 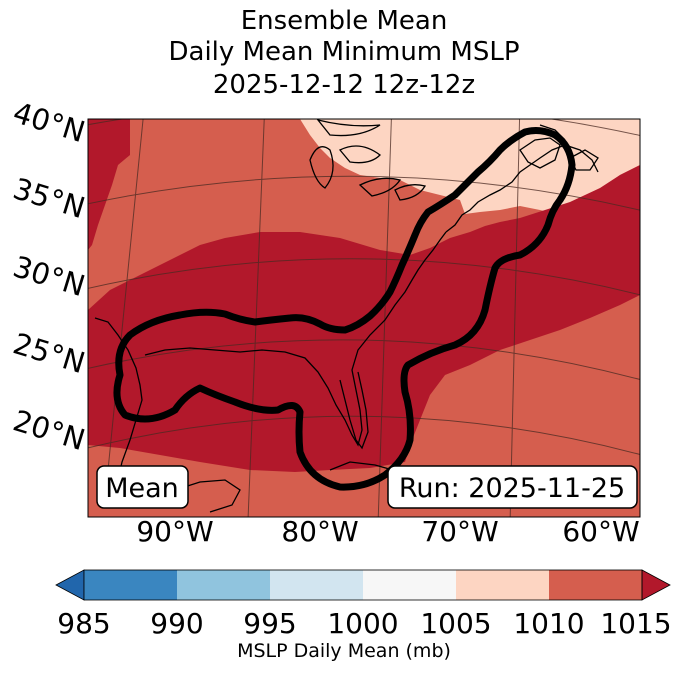 What do you see at coordinates (269, 623) in the screenshot?
I see `colorbar-tick-995: 995` at bounding box center [269, 623].